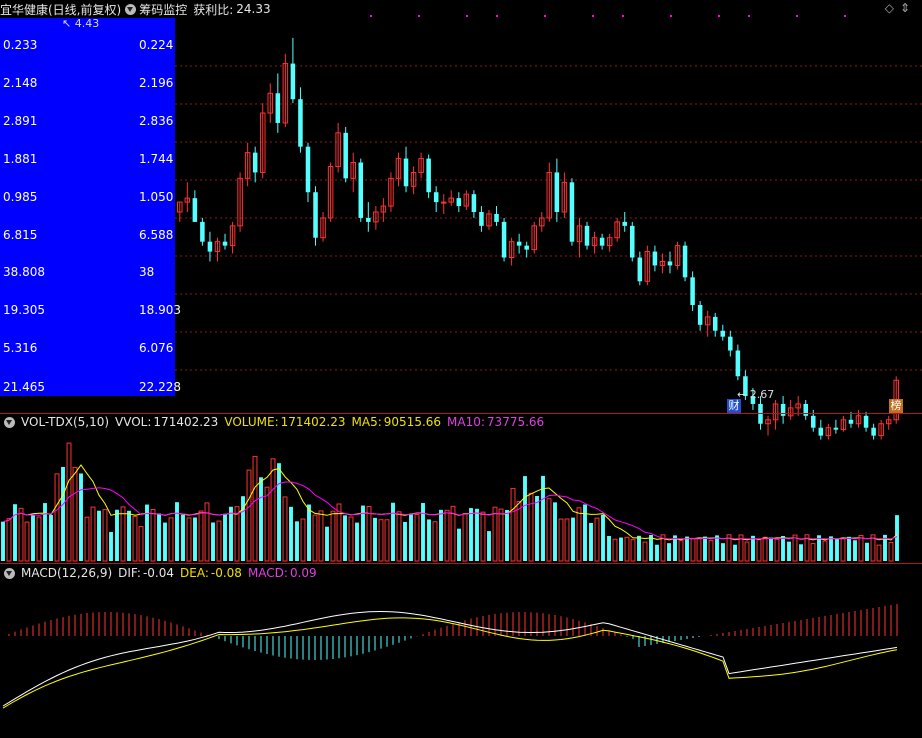 Image resolution: width=922 pixels, height=738 pixels. What do you see at coordinates (896, 406) in the screenshot?
I see `badge-top: 榜` at bounding box center [896, 406].